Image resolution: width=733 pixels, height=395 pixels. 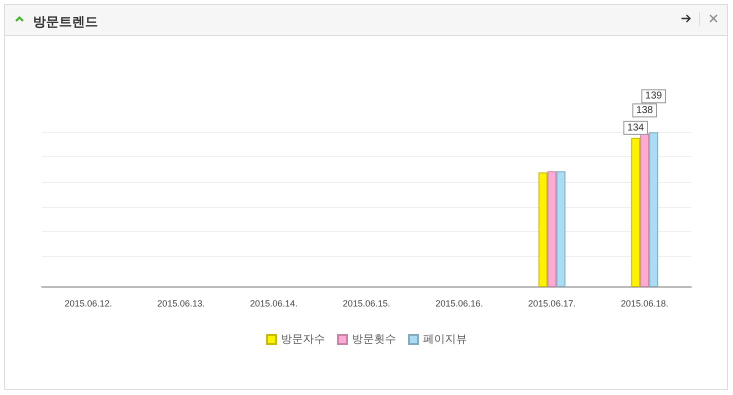 I want to click on data-label: 134, so click(x=635, y=128).